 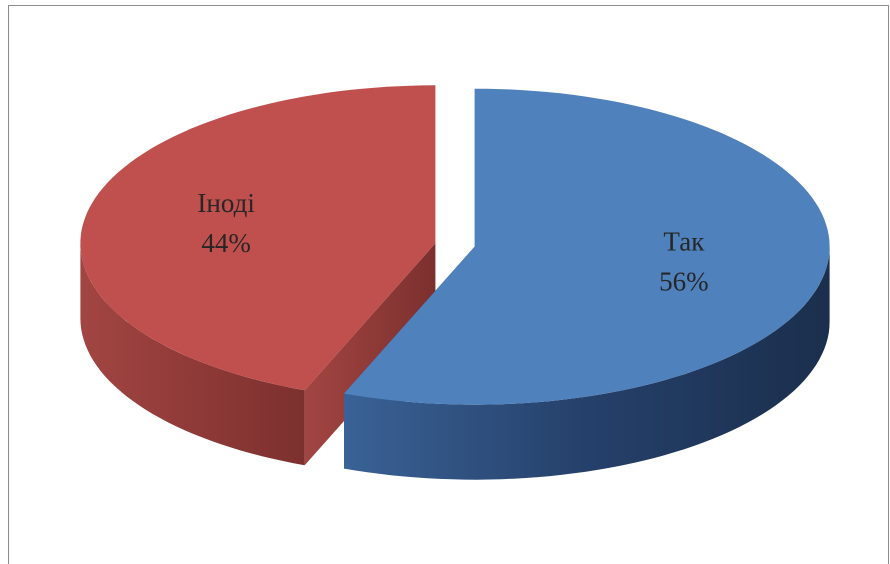 What do you see at coordinates (192, 354) in the screenshot?
I see `slice-outer-wall` at bounding box center [192, 354].